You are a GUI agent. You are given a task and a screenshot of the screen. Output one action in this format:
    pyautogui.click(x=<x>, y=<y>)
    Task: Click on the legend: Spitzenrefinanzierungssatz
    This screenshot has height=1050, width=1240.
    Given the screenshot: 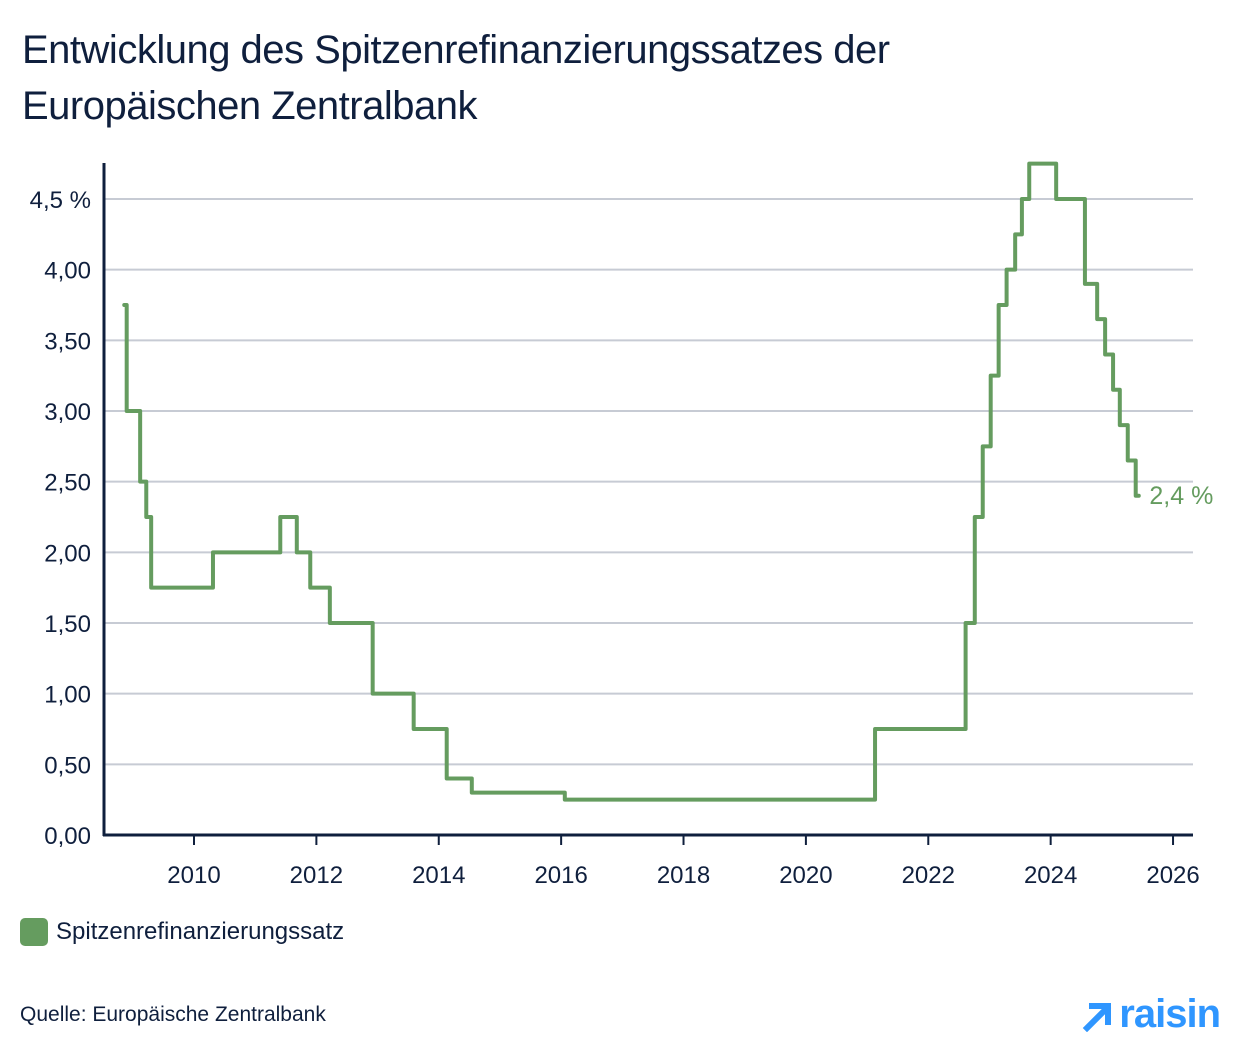 What is the action you would take?
    pyautogui.click(x=182, y=932)
    